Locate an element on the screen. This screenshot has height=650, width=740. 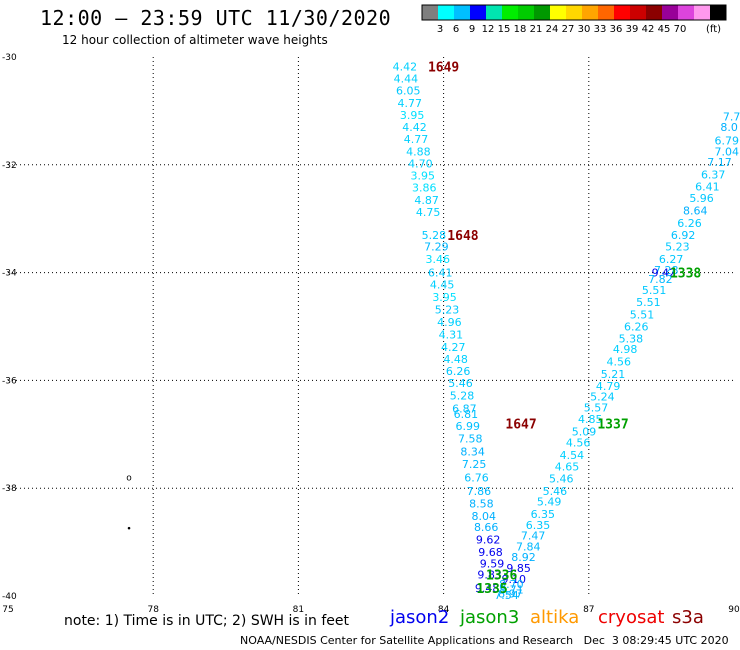
y-tick-label: -32 is located at coordinates (9, 166).